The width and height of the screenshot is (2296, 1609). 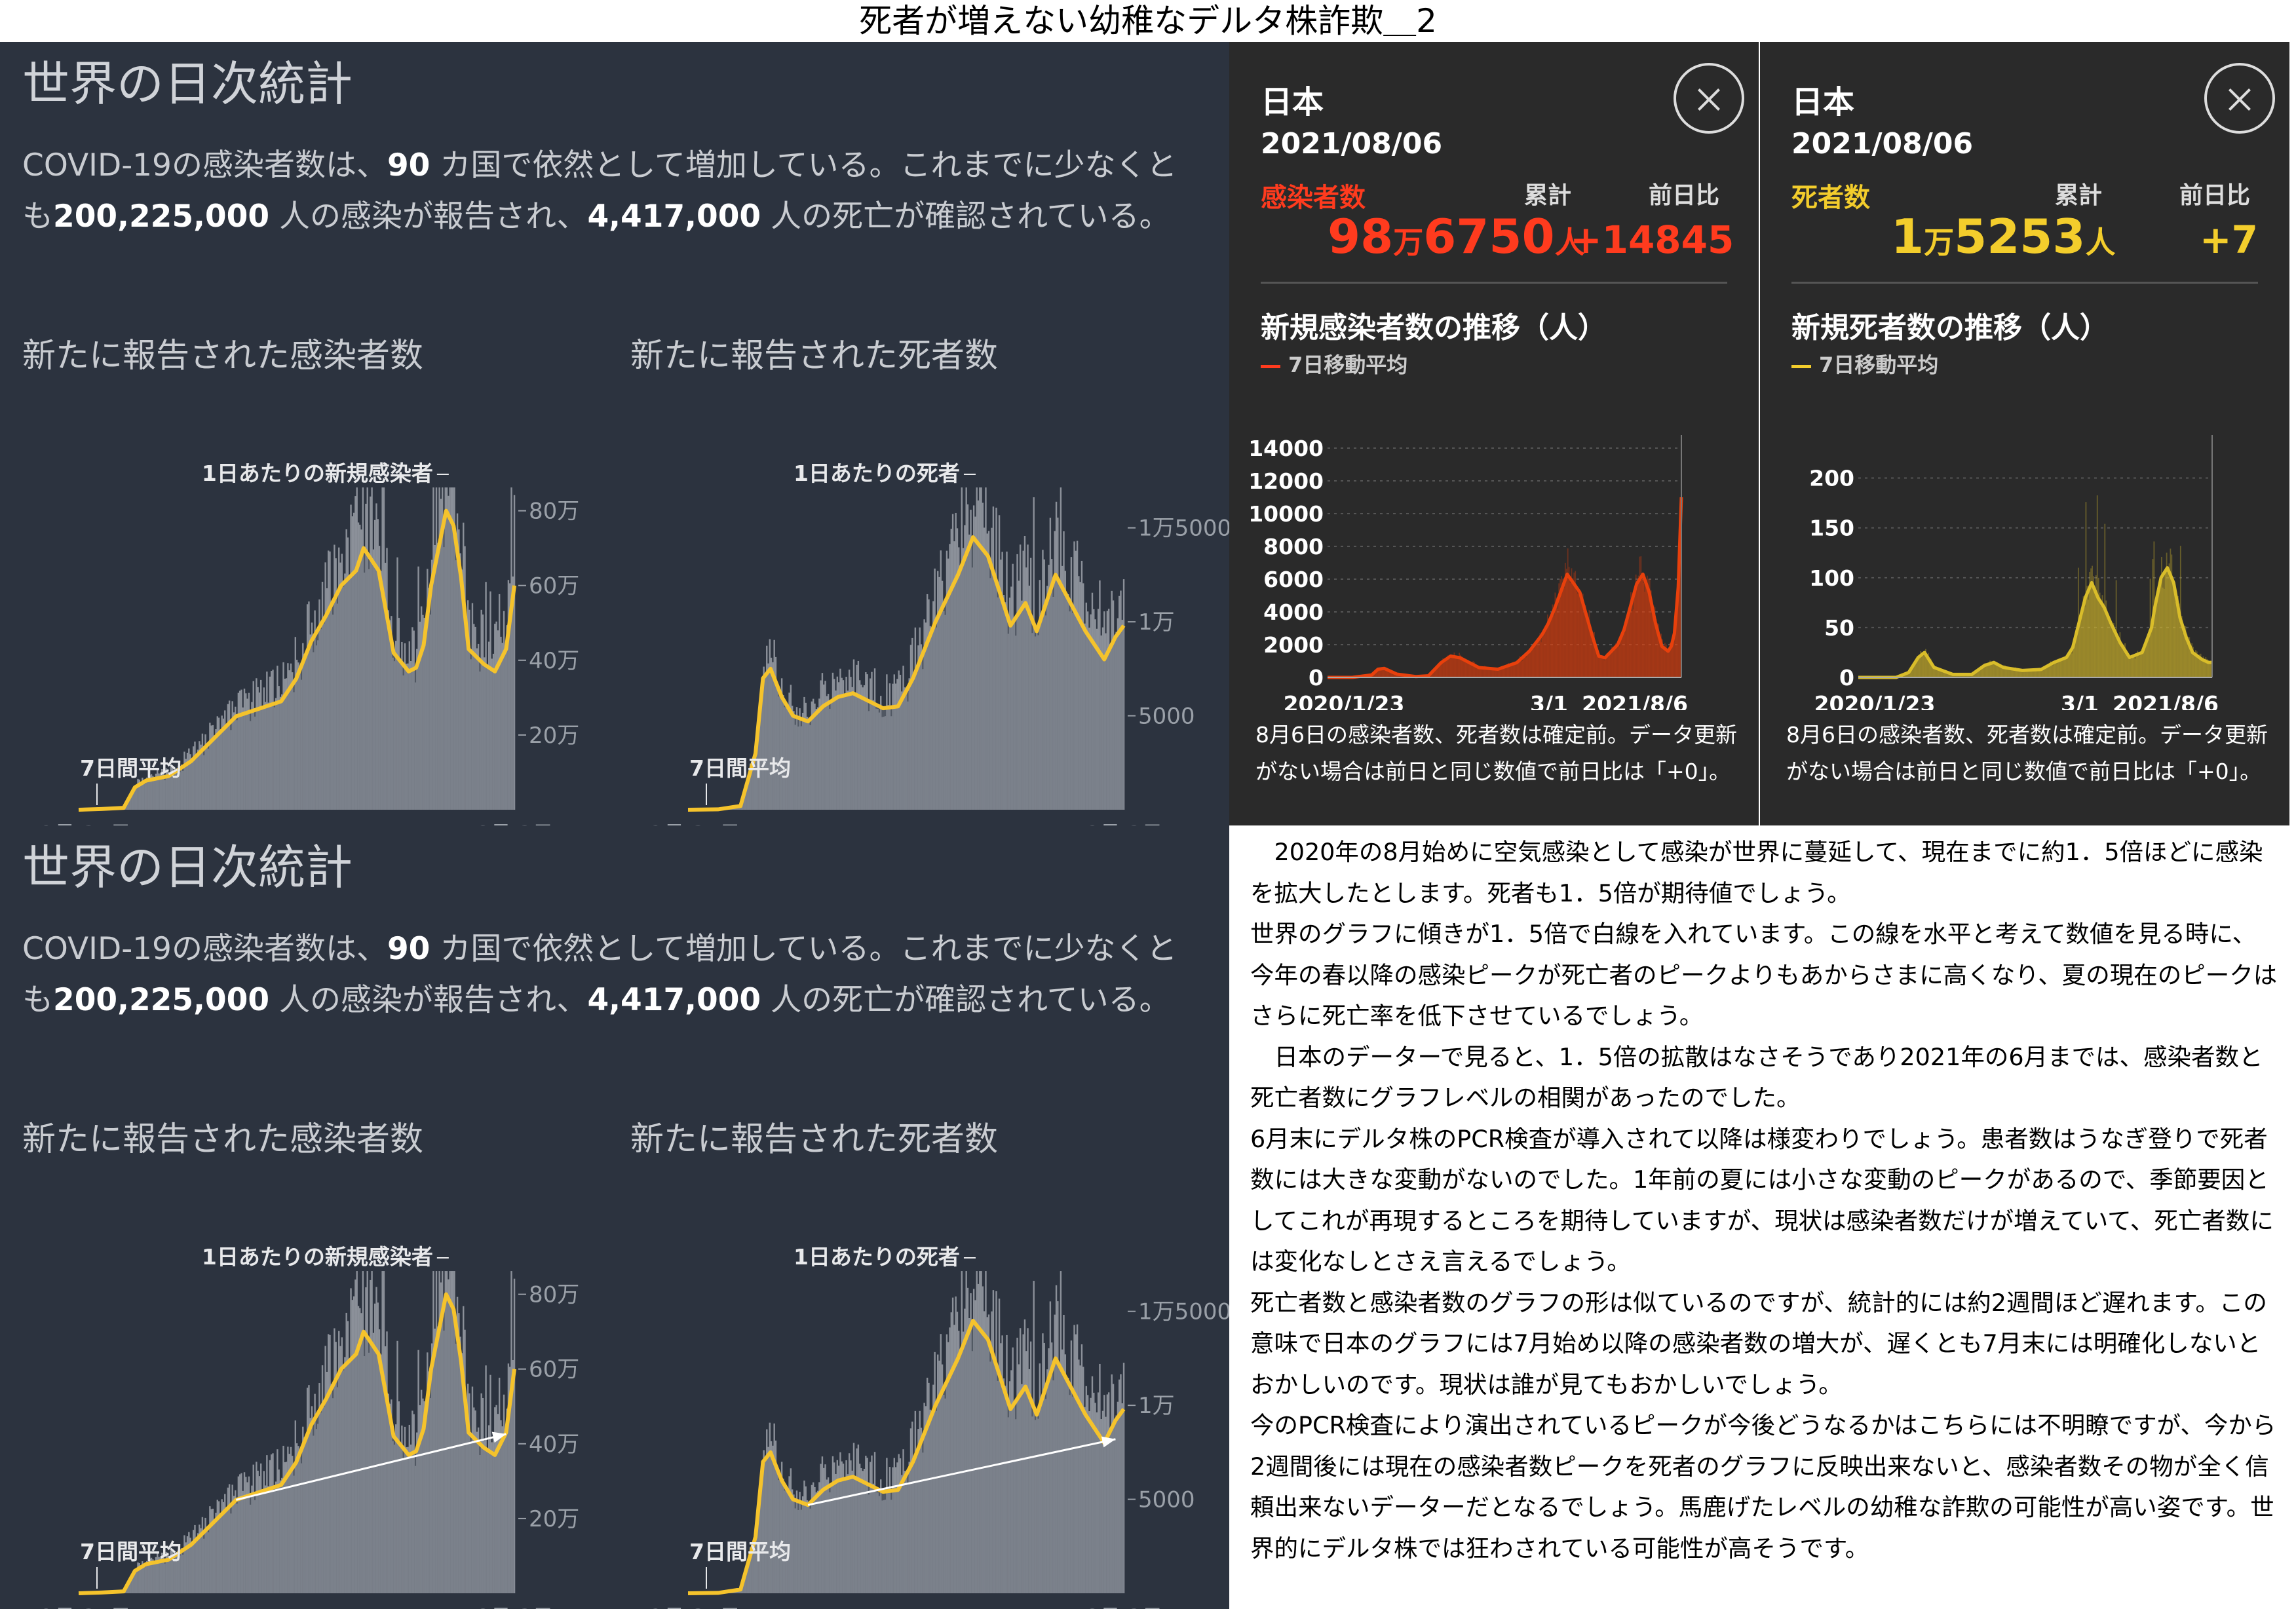 I want to click on trend-title: 新規感染者数の推移（人）, so click(x=1434, y=325).